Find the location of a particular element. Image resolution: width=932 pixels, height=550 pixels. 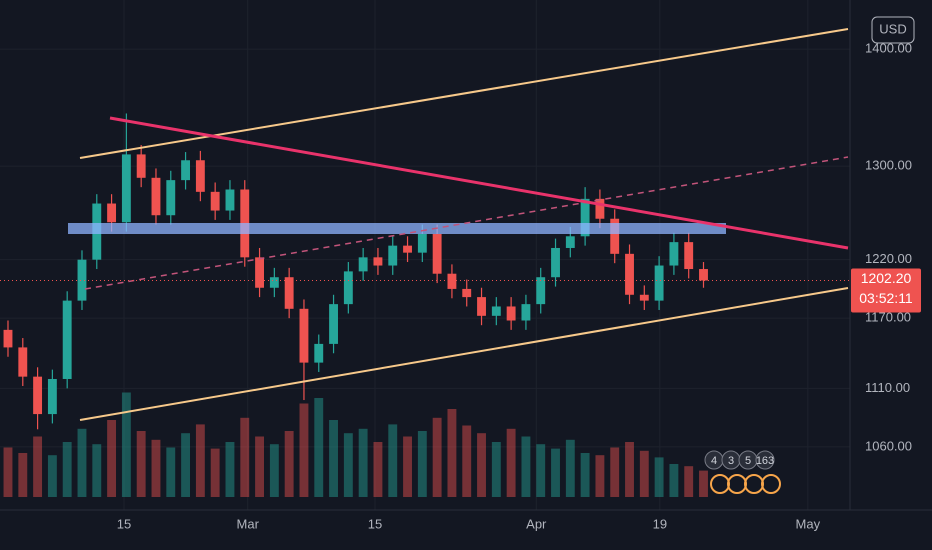

y-tick-label: 1300.00 is located at coordinates (888, 165).